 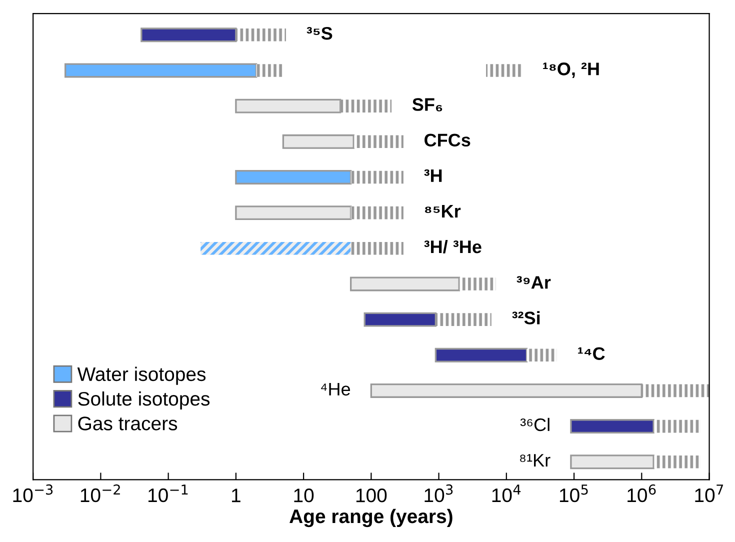 What do you see at coordinates (453, 247) in the screenshot?
I see `y-tick-label: ³H/ ³He` at bounding box center [453, 247].